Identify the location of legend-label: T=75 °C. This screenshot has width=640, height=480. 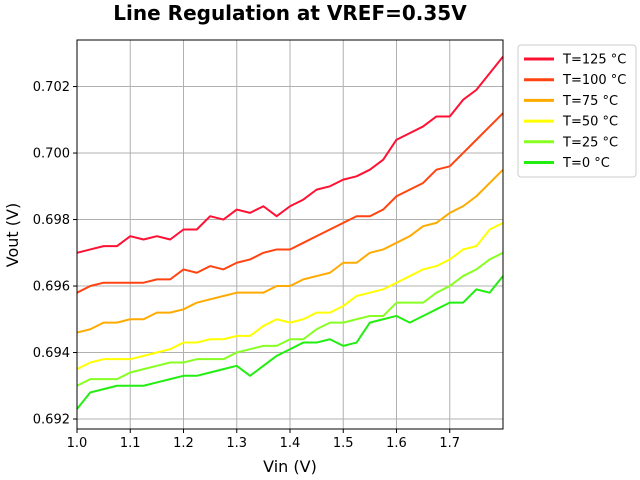
(590, 101).